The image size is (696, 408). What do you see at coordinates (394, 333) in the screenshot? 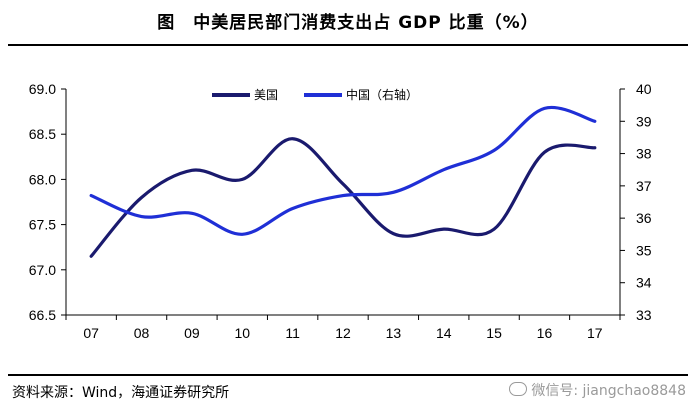
I see `x-tick-label: 13` at bounding box center [394, 333].